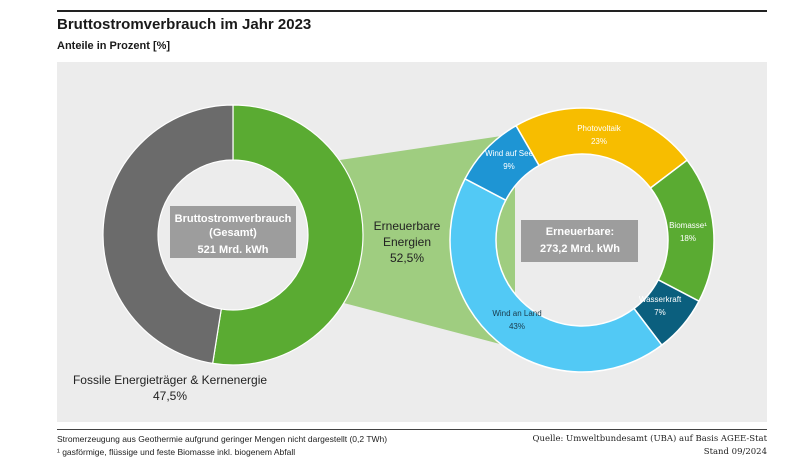 Image resolution: width=800 pixels, height=473 pixels. Describe the element at coordinates (114, 46) in the screenshot. I see `chart-subtitle: Anteile in Prozent [%]` at that location.